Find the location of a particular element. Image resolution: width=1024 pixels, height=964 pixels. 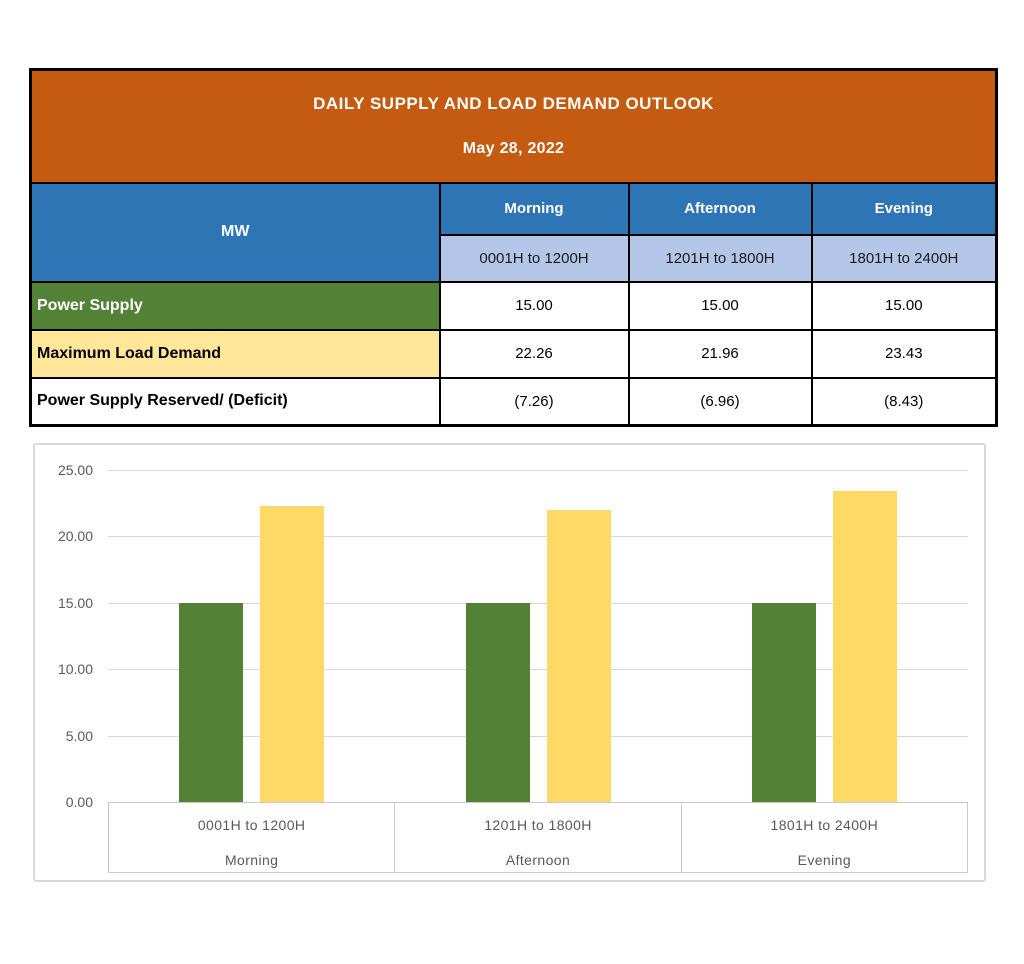

category-label-evening: 1801H to 2400H Evening is located at coordinates (823, 837).